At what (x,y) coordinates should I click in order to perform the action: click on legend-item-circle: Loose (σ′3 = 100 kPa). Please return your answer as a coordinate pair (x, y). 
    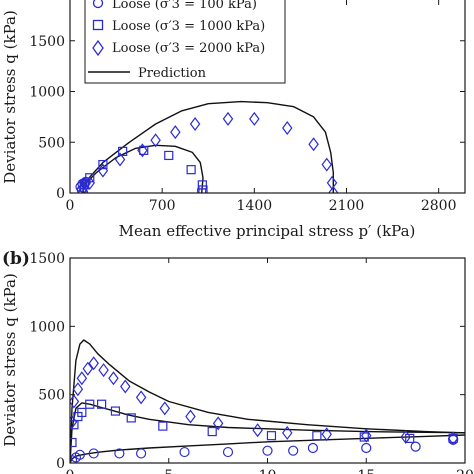
    Looking at the image, I should click on (174, 6).